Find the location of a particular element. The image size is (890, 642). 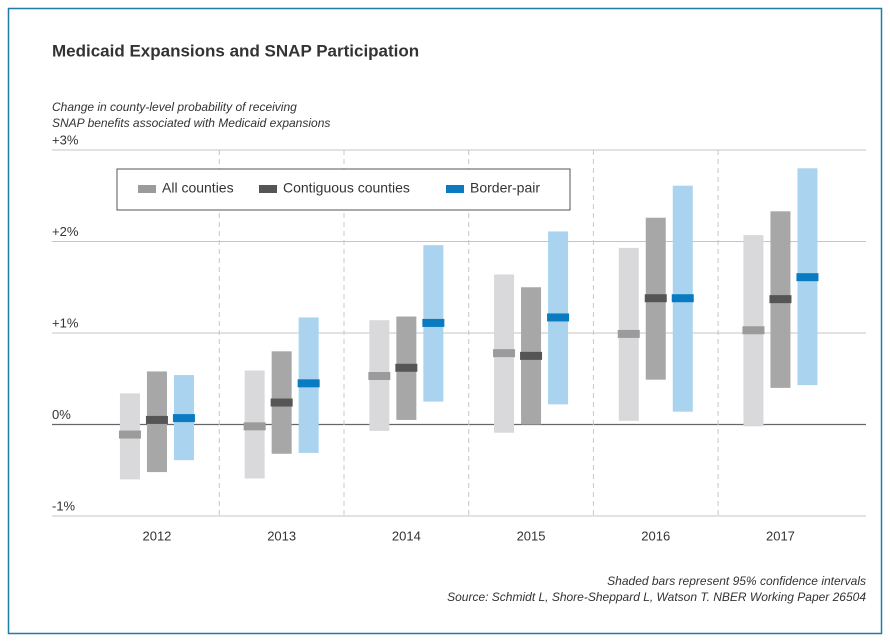

x-tick-label: 2014 is located at coordinates (406, 535).